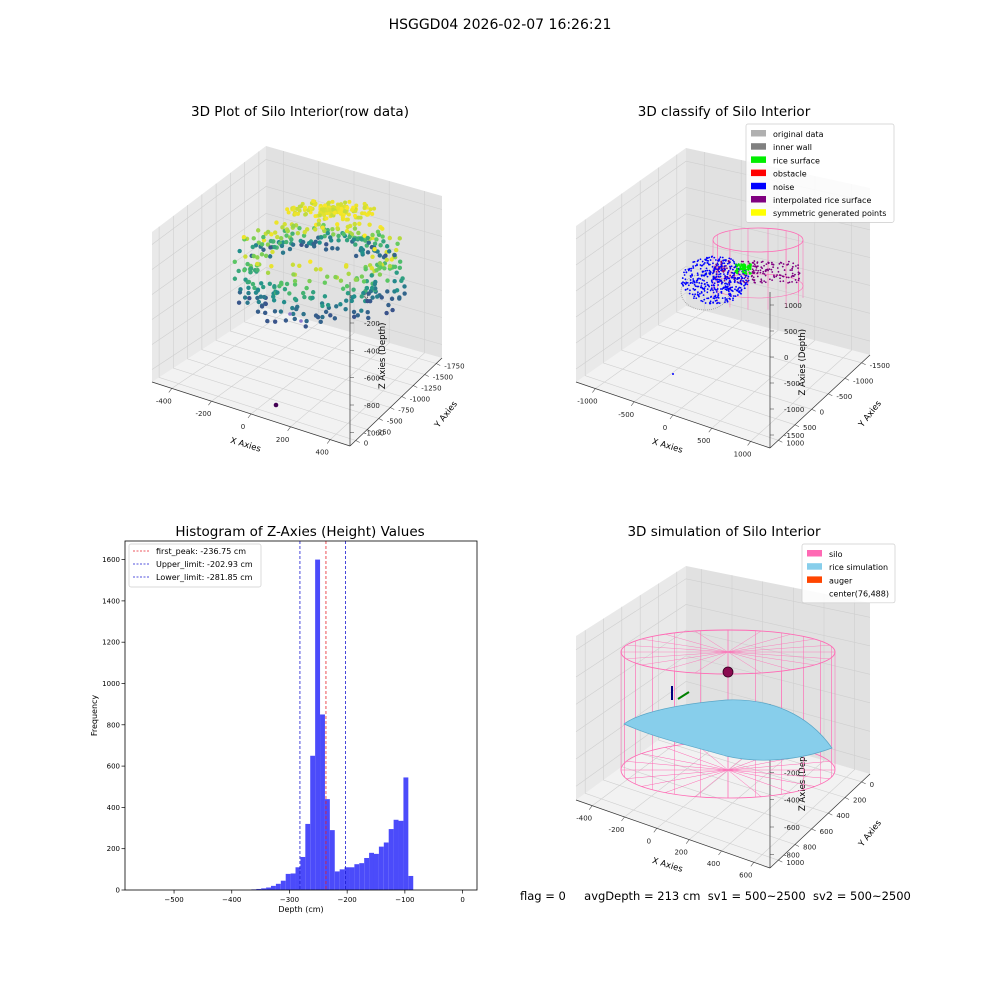 The image size is (1000, 1000). Describe the element at coordinates (826, 832) in the screenshot. I see `sim-y-tick-label: 600` at that location.